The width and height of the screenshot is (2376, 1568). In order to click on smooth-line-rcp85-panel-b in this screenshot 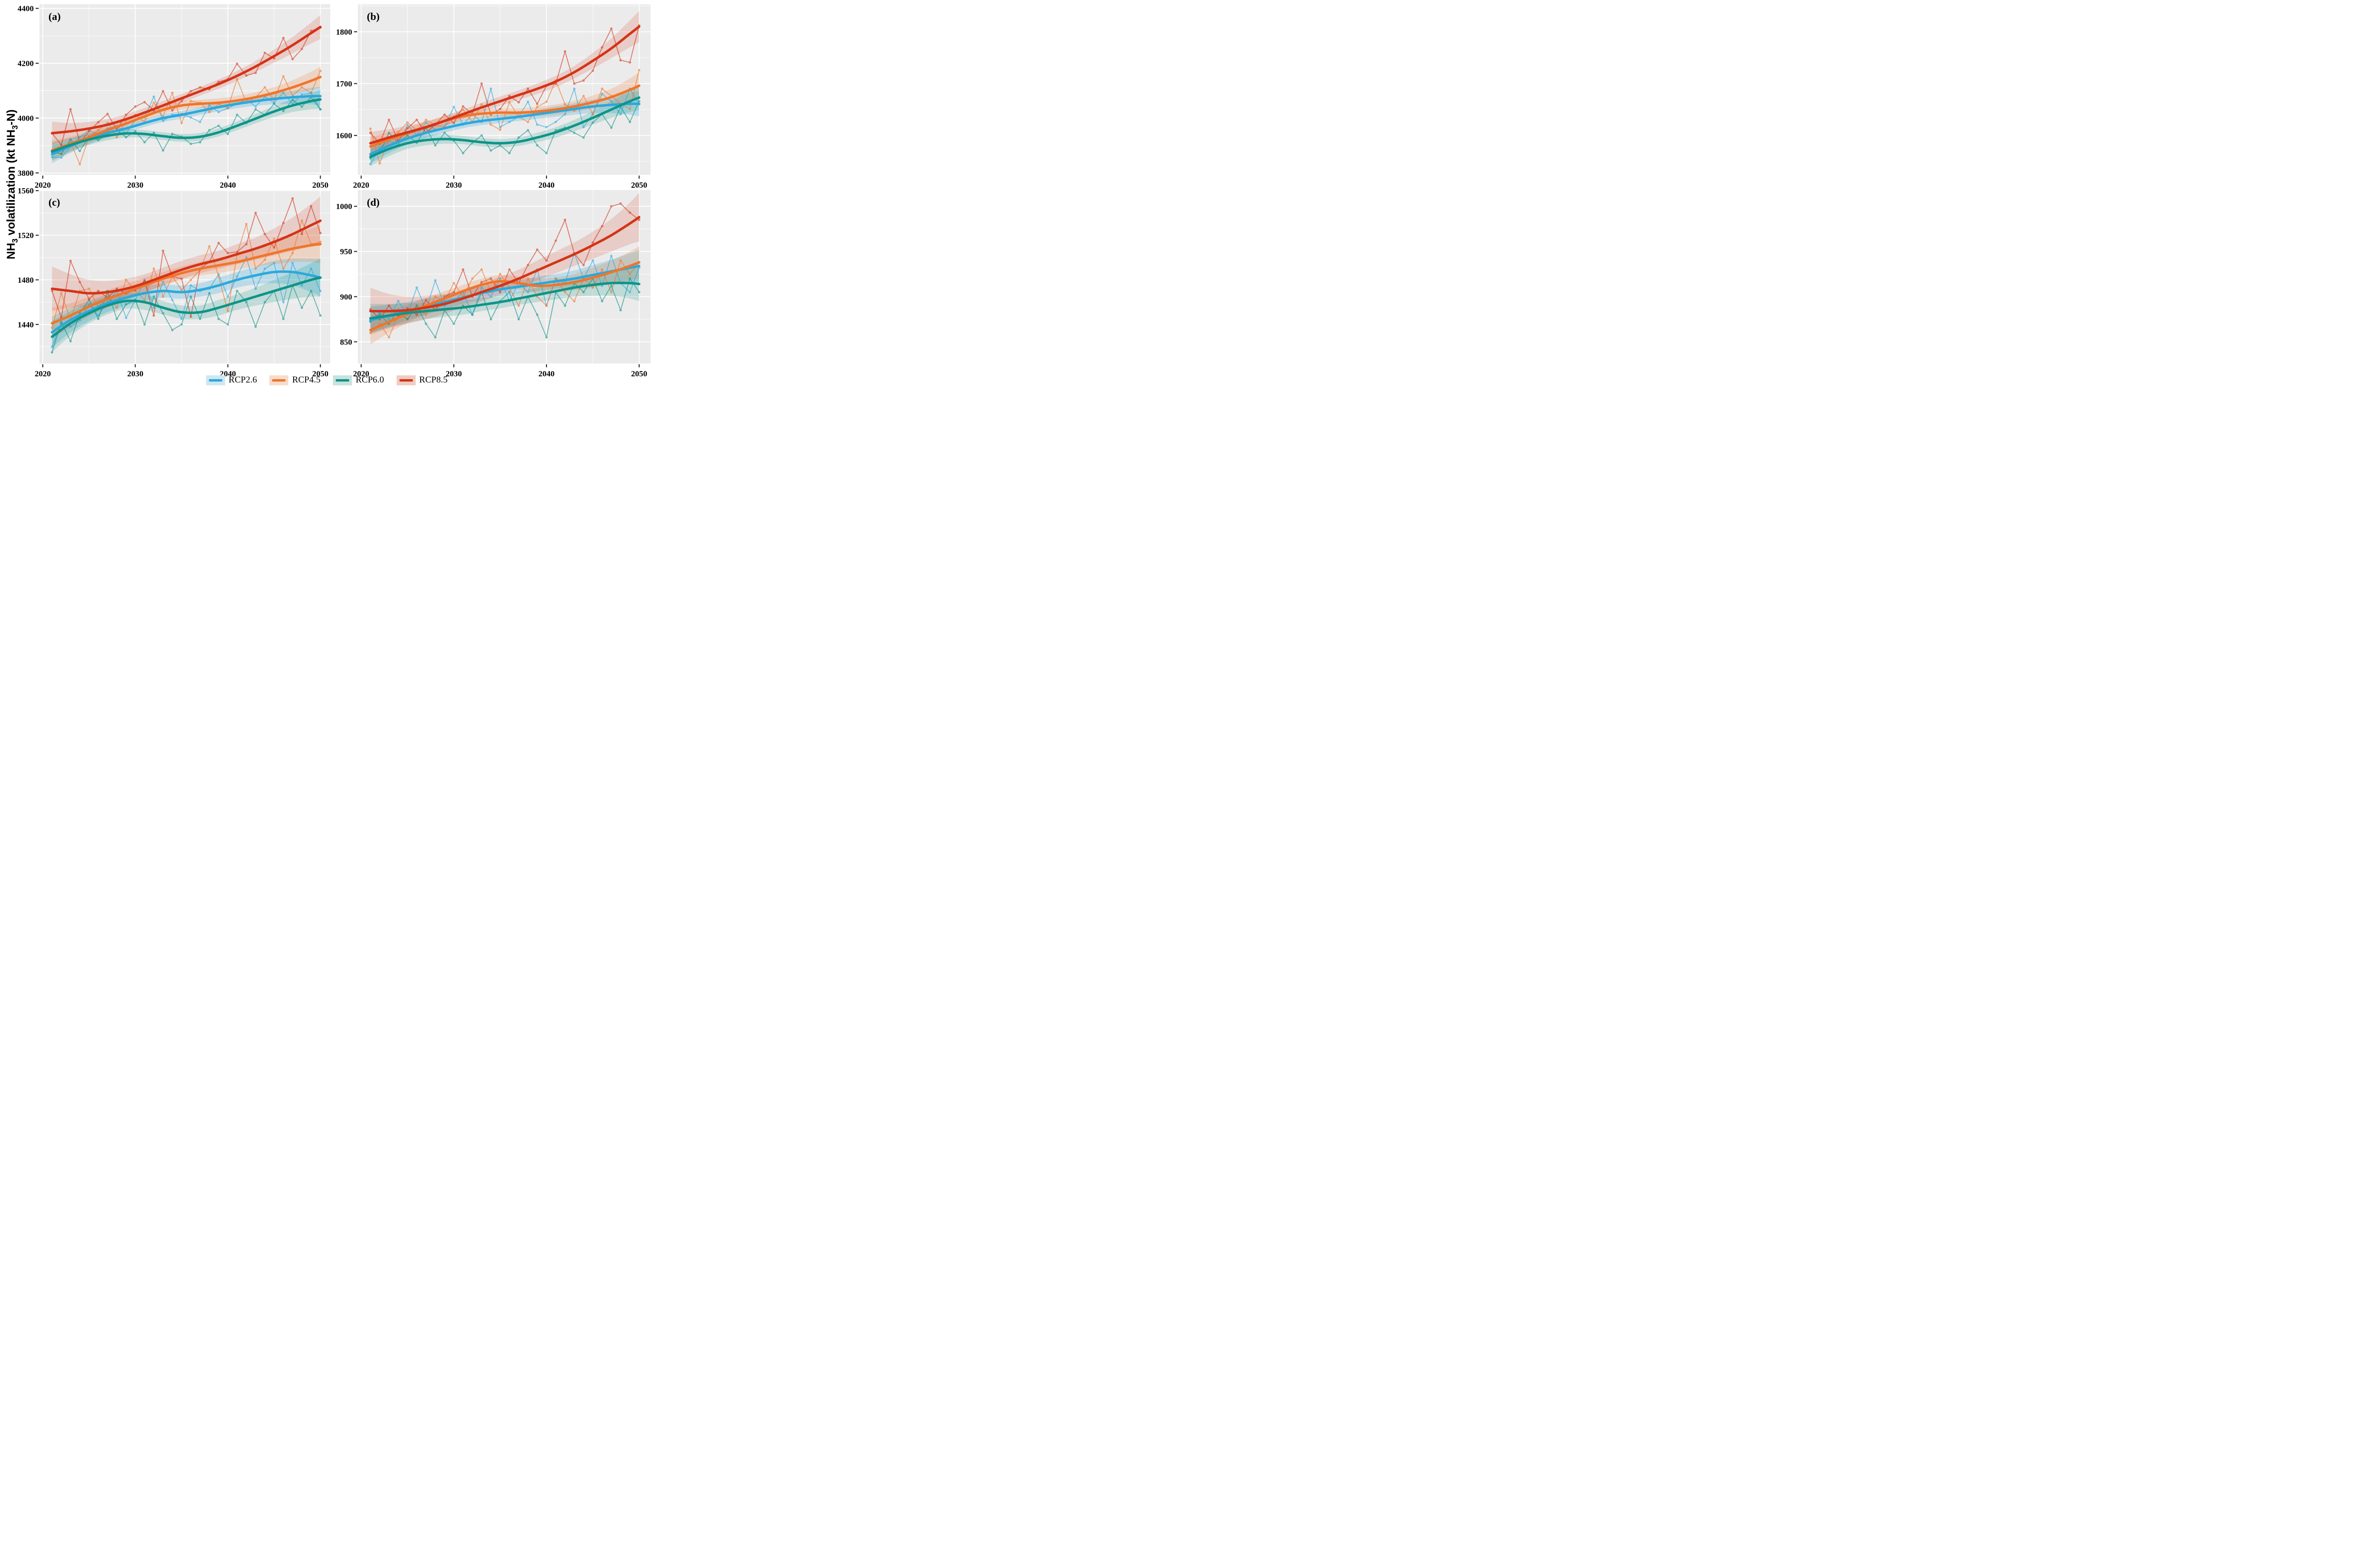, I will do `click(505, 85)`.